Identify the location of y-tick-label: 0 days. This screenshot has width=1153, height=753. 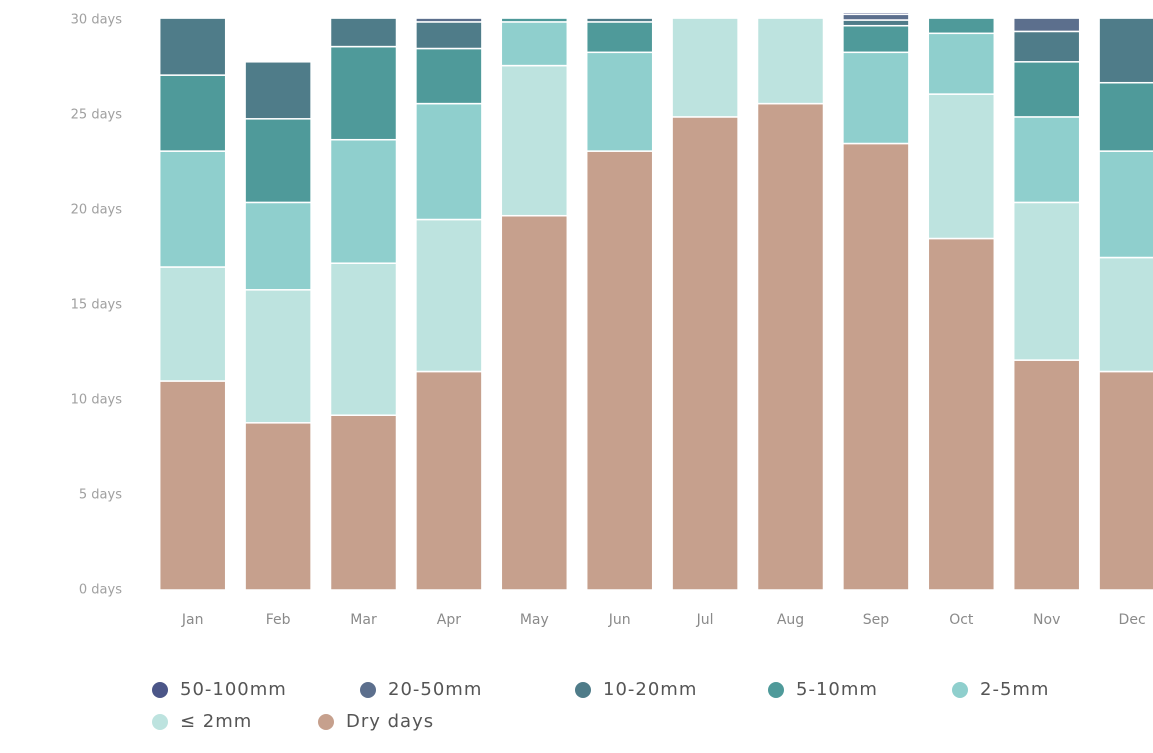
(100, 590).